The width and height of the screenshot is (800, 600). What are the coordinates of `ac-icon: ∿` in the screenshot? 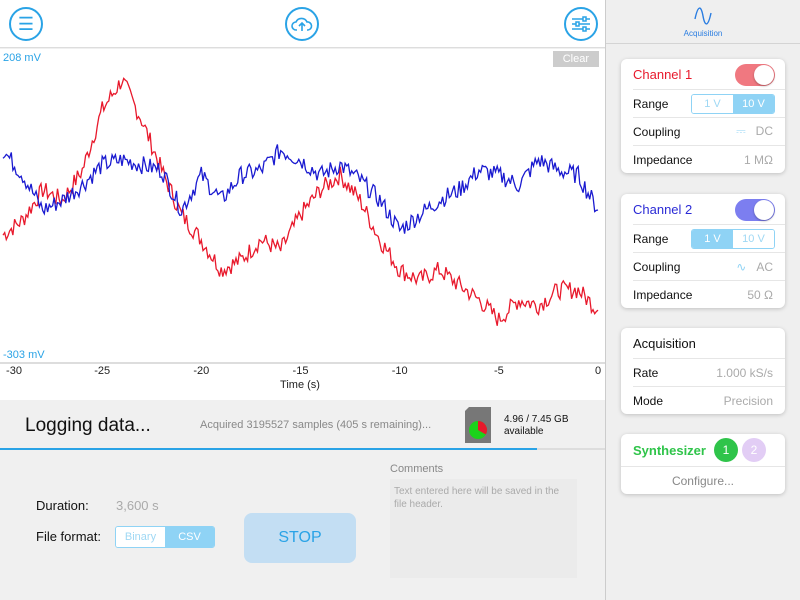 It's located at (741, 266).